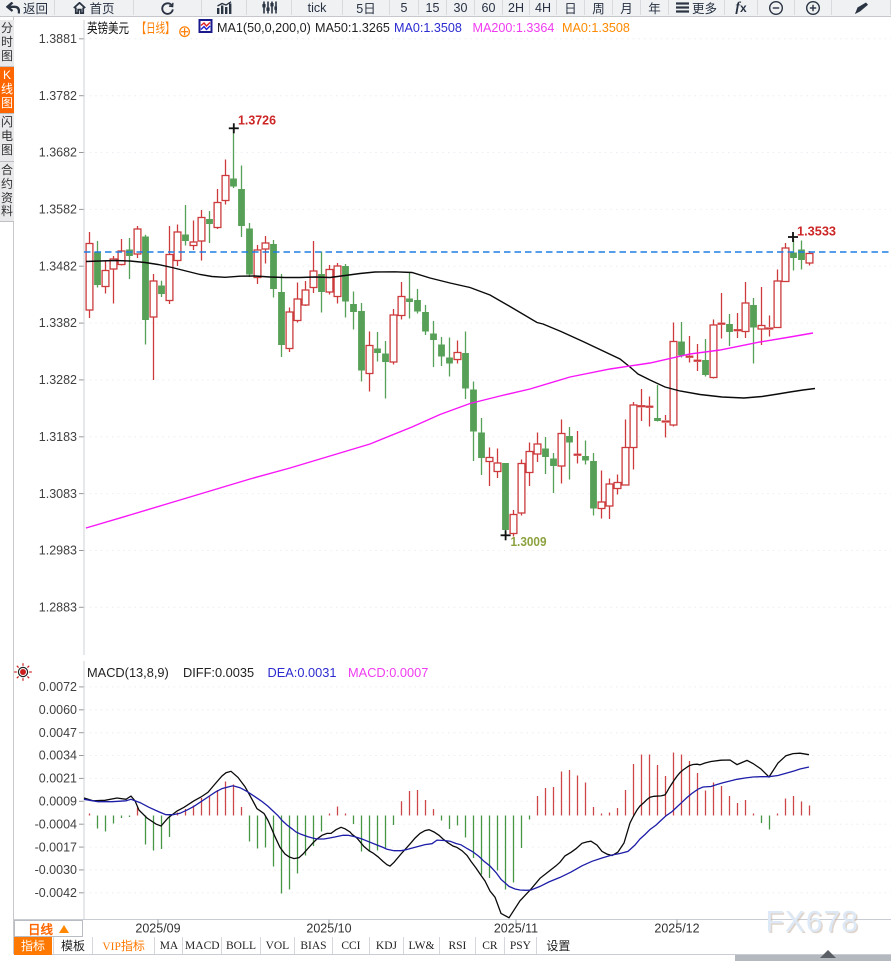 The image size is (891, 961). I want to click on svg-text: 1.3881, so click(58, 39).